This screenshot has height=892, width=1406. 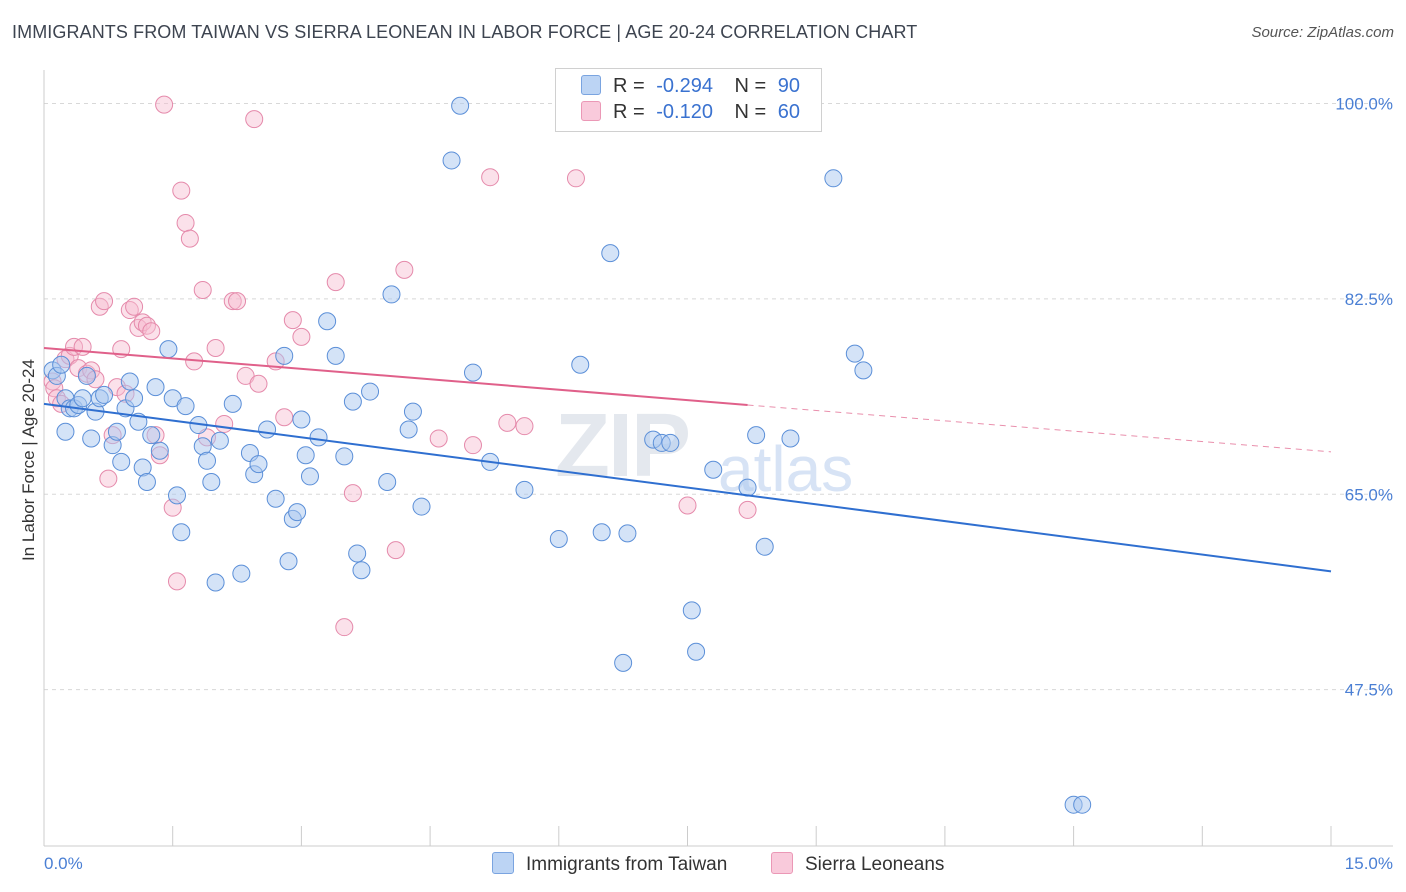 What do you see at coordinates (1369, 863) in the screenshot?
I see `x-tick-label: 15.0%` at bounding box center [1369, 863].